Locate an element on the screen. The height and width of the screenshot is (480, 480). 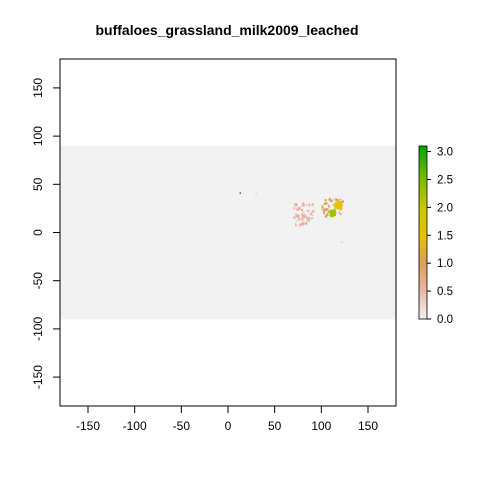
raster-cluster-south-asia is located at coordinates (304, 214).